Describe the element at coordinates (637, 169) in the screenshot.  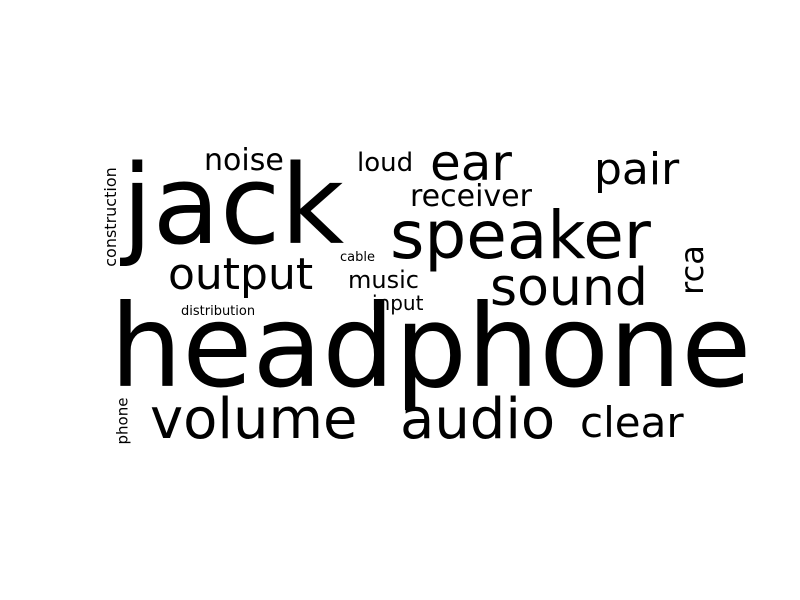
I see `word-pair: pair` at that location.